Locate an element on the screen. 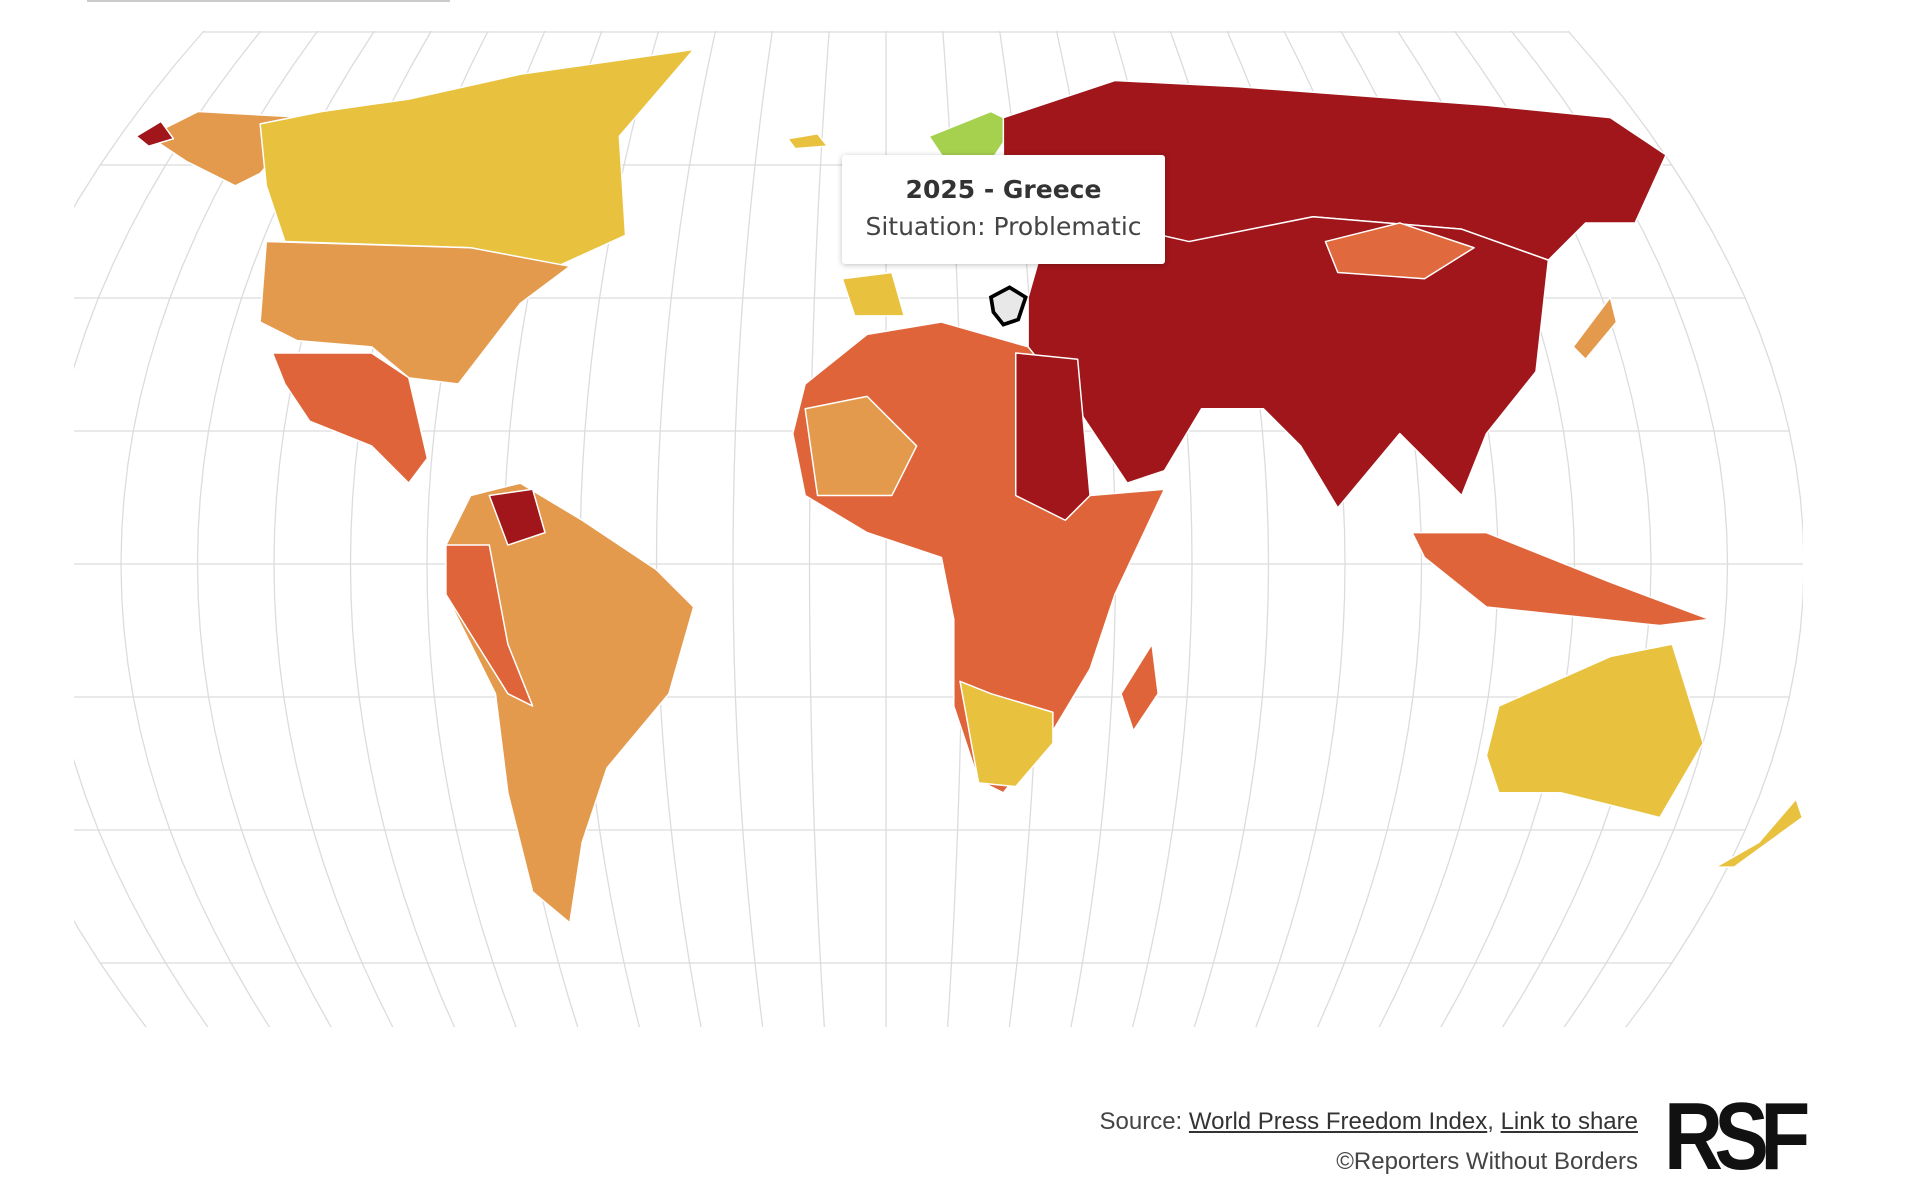 This screenshot has width=1920, height=1192. australia is located at coordinates (1594, 731).